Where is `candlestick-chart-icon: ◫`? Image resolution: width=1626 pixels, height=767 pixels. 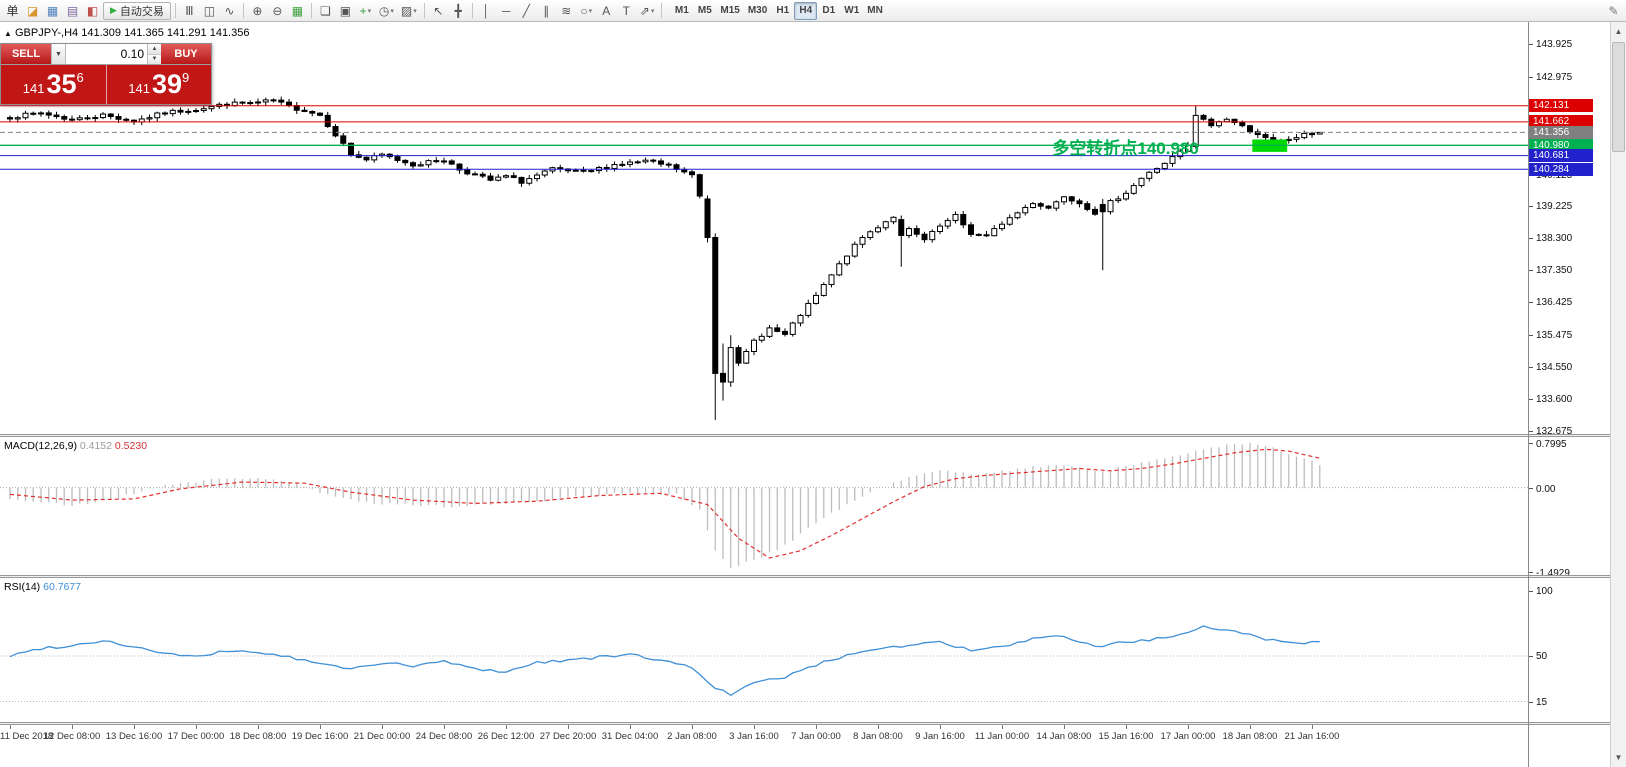
candlestick-chart-icon: ◫ is located at coordinates (209, 10).